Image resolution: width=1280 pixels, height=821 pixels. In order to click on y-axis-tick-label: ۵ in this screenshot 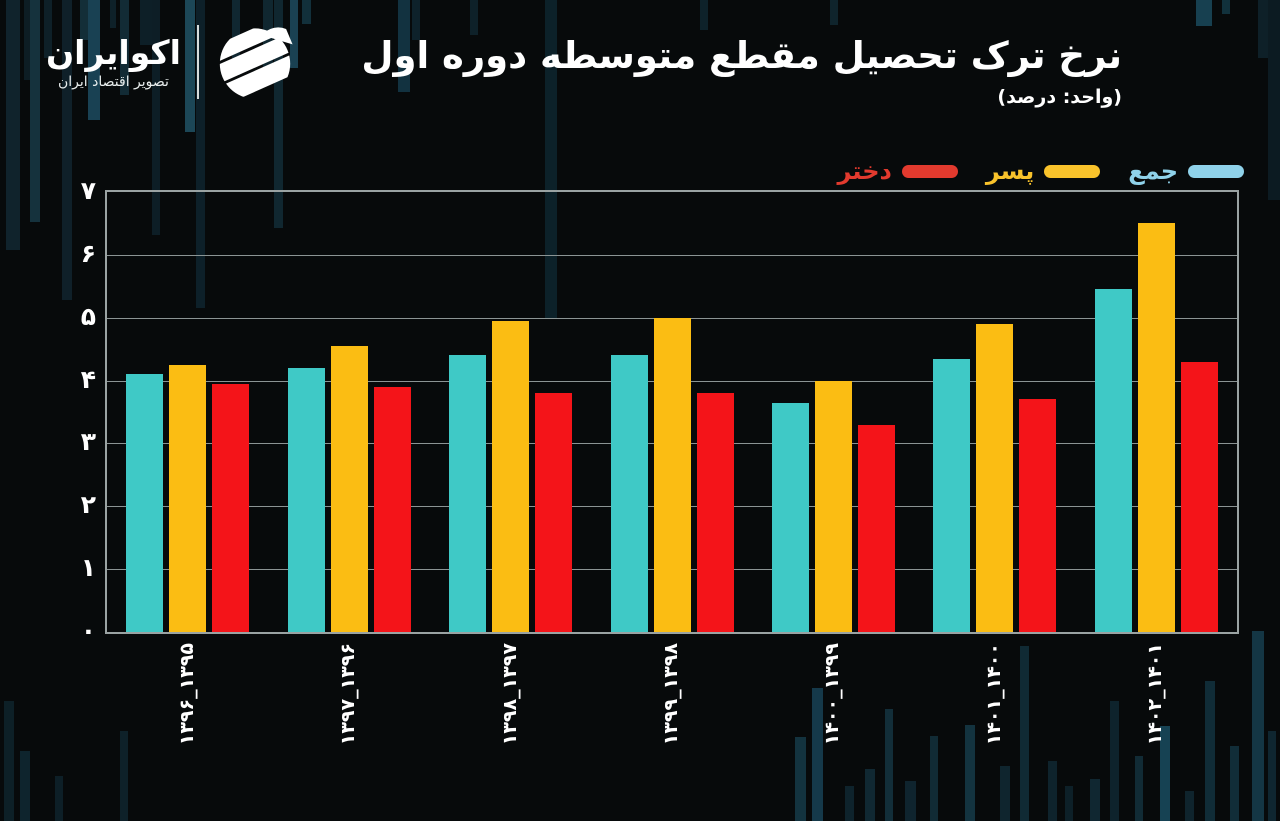, I will do `click(88, 316)`.